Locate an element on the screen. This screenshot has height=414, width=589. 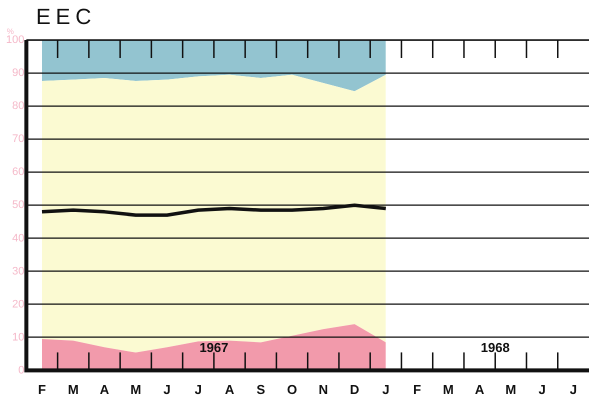
x-tick-label: S is located at coordinates (261, 389).